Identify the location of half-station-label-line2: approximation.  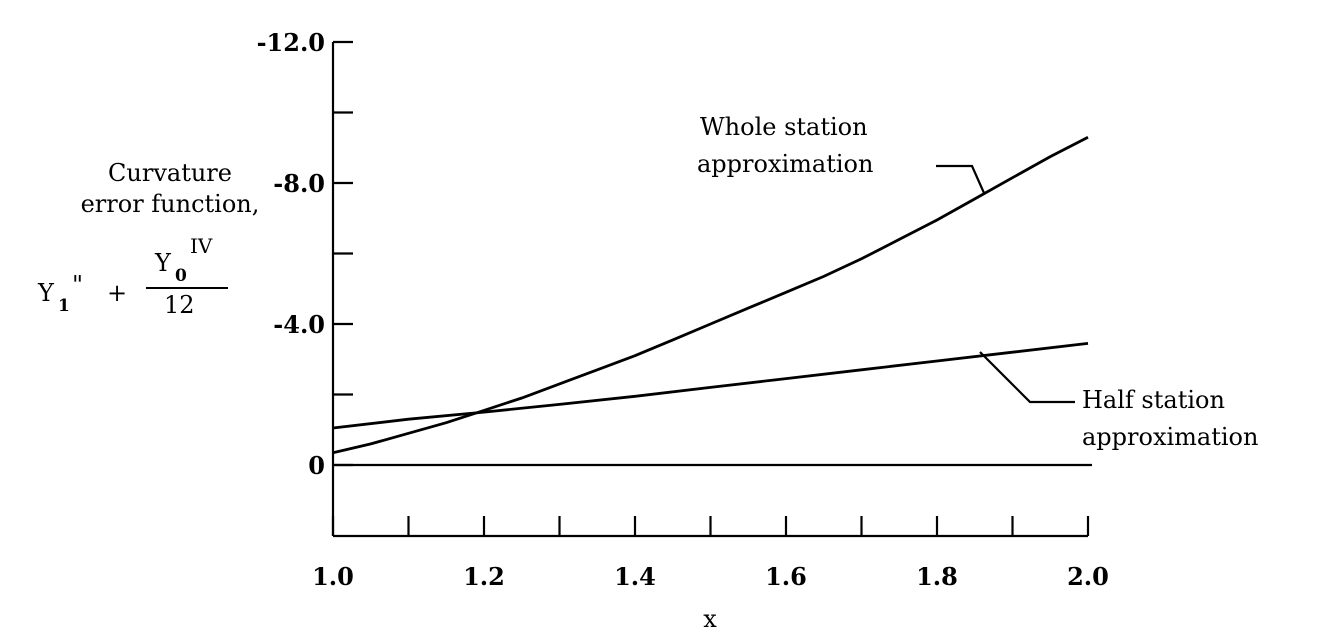
(1170, 437).